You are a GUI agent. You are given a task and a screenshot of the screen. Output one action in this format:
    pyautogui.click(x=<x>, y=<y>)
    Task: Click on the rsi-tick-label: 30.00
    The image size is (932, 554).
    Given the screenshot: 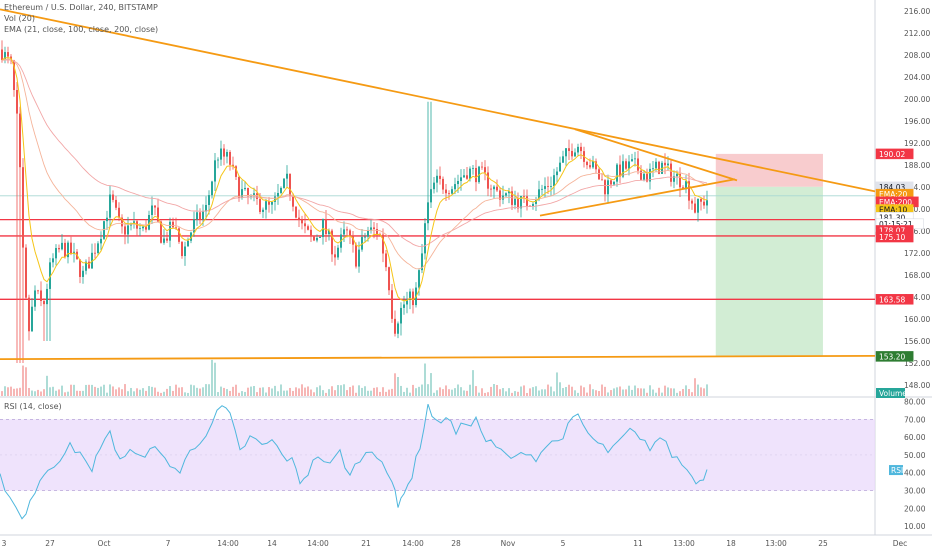 What is the action you would take?
    pyautogui.click(x=915, y=491)
    